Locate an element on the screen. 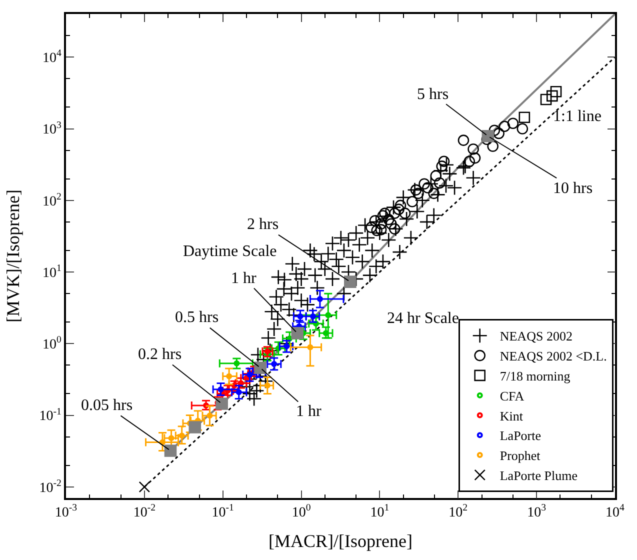 The width and height of the screenshot is (637, 560). x-tick-label: 10$^{1}$ is located at coordinates (380, 511).